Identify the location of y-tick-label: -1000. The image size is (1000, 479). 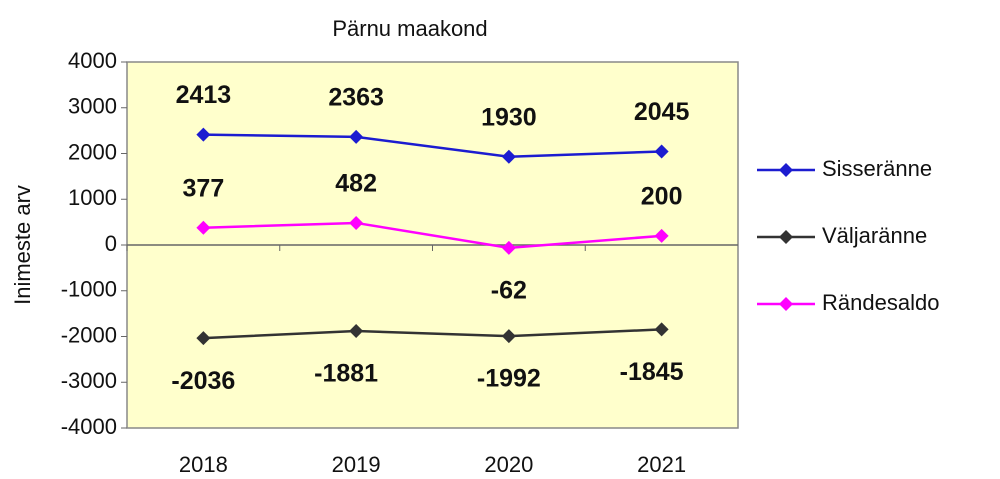
(89, 289).